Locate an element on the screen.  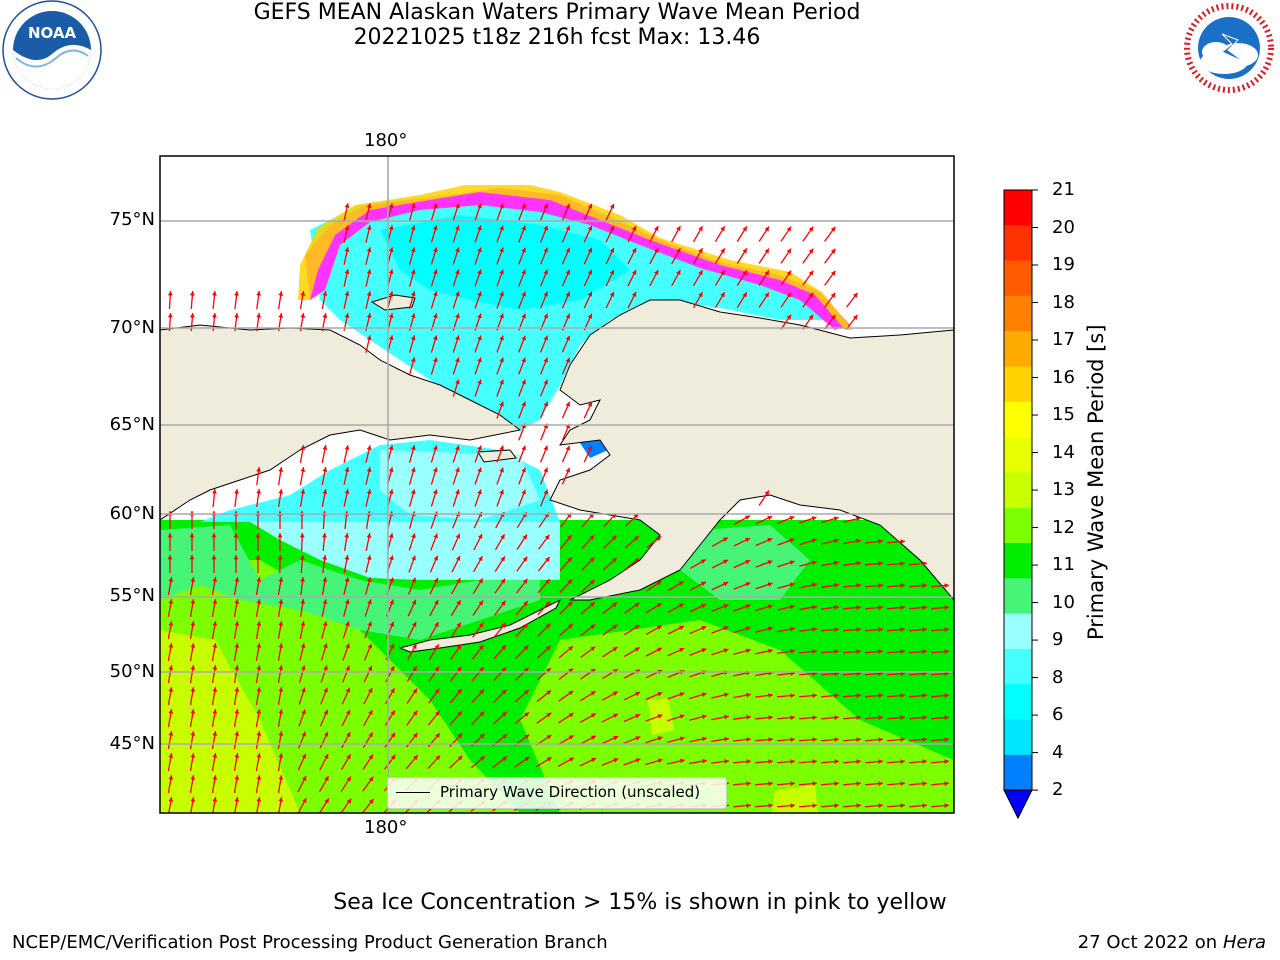
lat-label-55: 55°N is located at coordinates (132, 595).